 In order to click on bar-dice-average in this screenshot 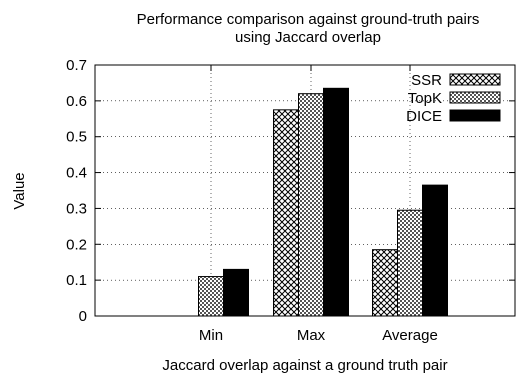, I will do `click(435, 250)`.